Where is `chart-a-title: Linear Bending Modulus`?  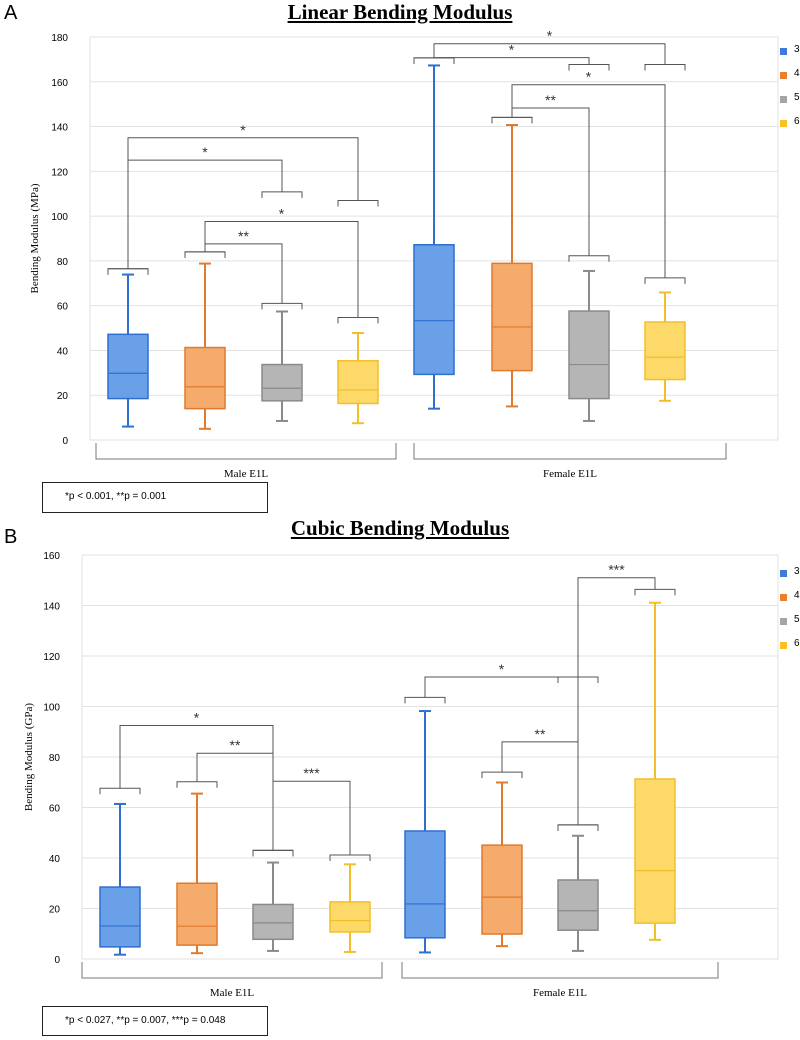 chart-a-title: Linear Bending Modulus is located at coordinates (400, 12).